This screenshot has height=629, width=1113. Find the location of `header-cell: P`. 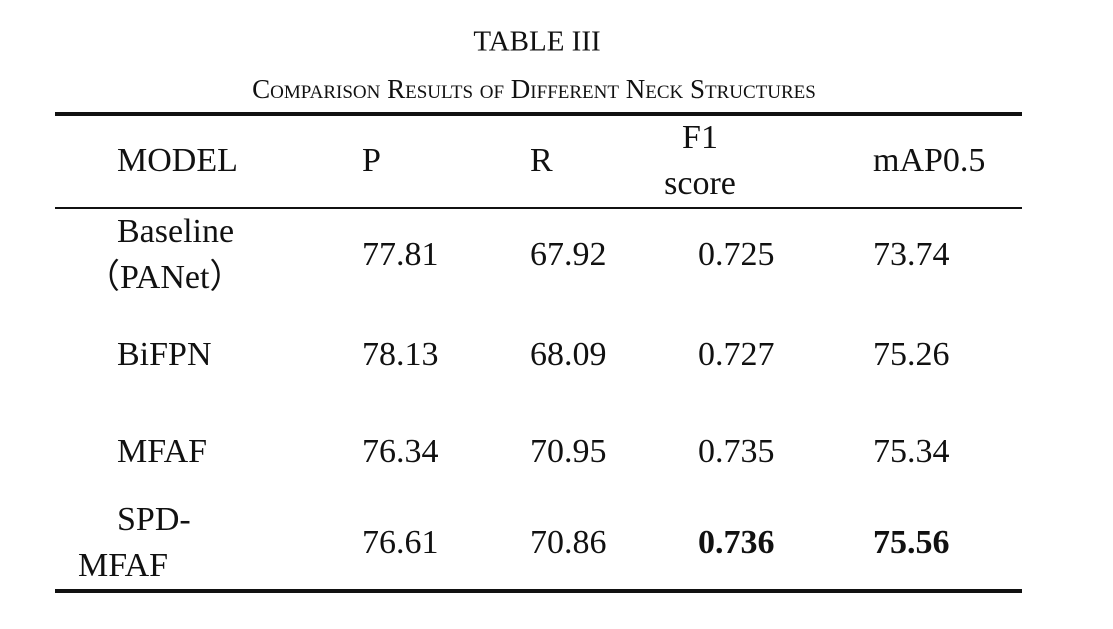

header-cell: P is located at coordinates (371, 160).